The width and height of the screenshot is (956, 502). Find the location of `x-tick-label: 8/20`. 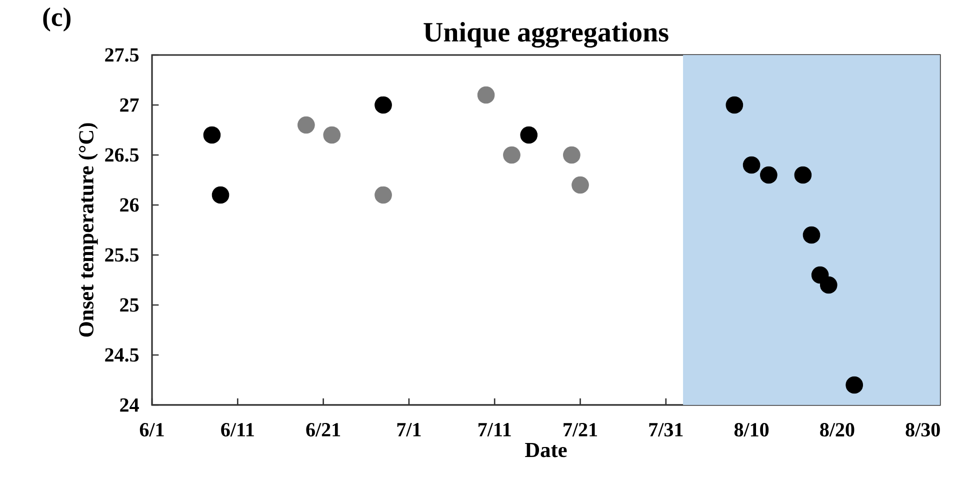

x-tick-label: 8/20 is located at coordinates (837, 430).